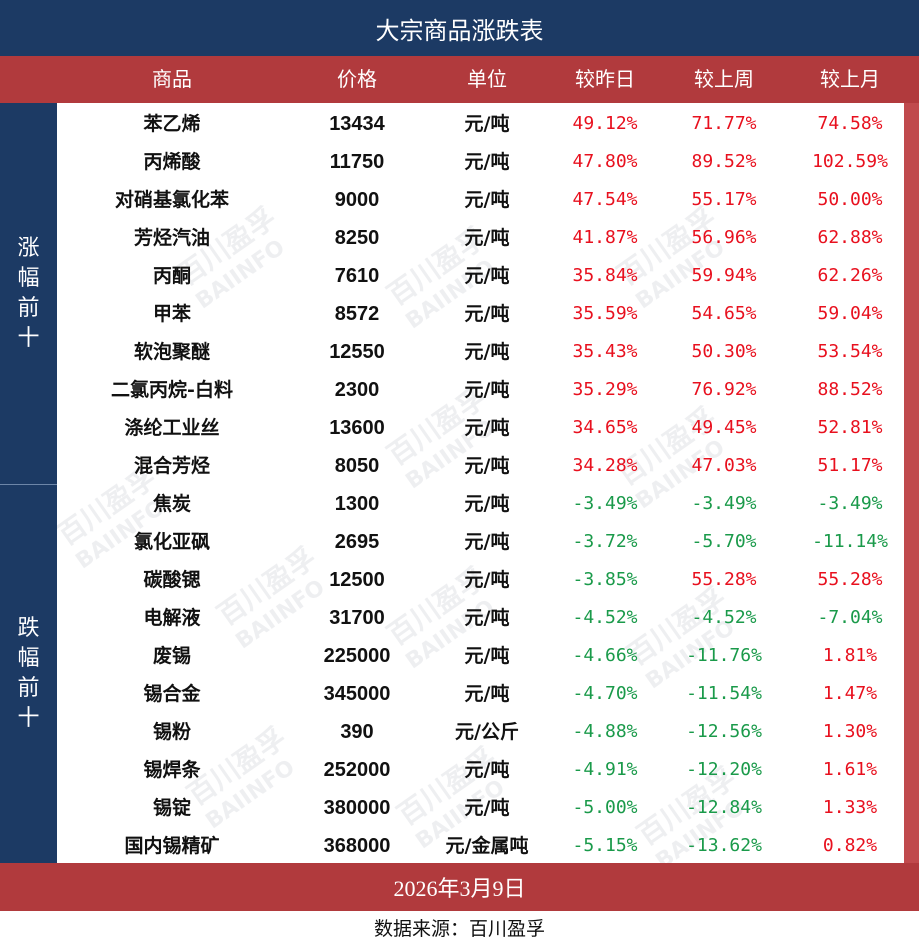  What do you see at coordinates (605, 427) in the screenshot?
I see `cell-day: 34.65%` at bounding box center [605, 427].